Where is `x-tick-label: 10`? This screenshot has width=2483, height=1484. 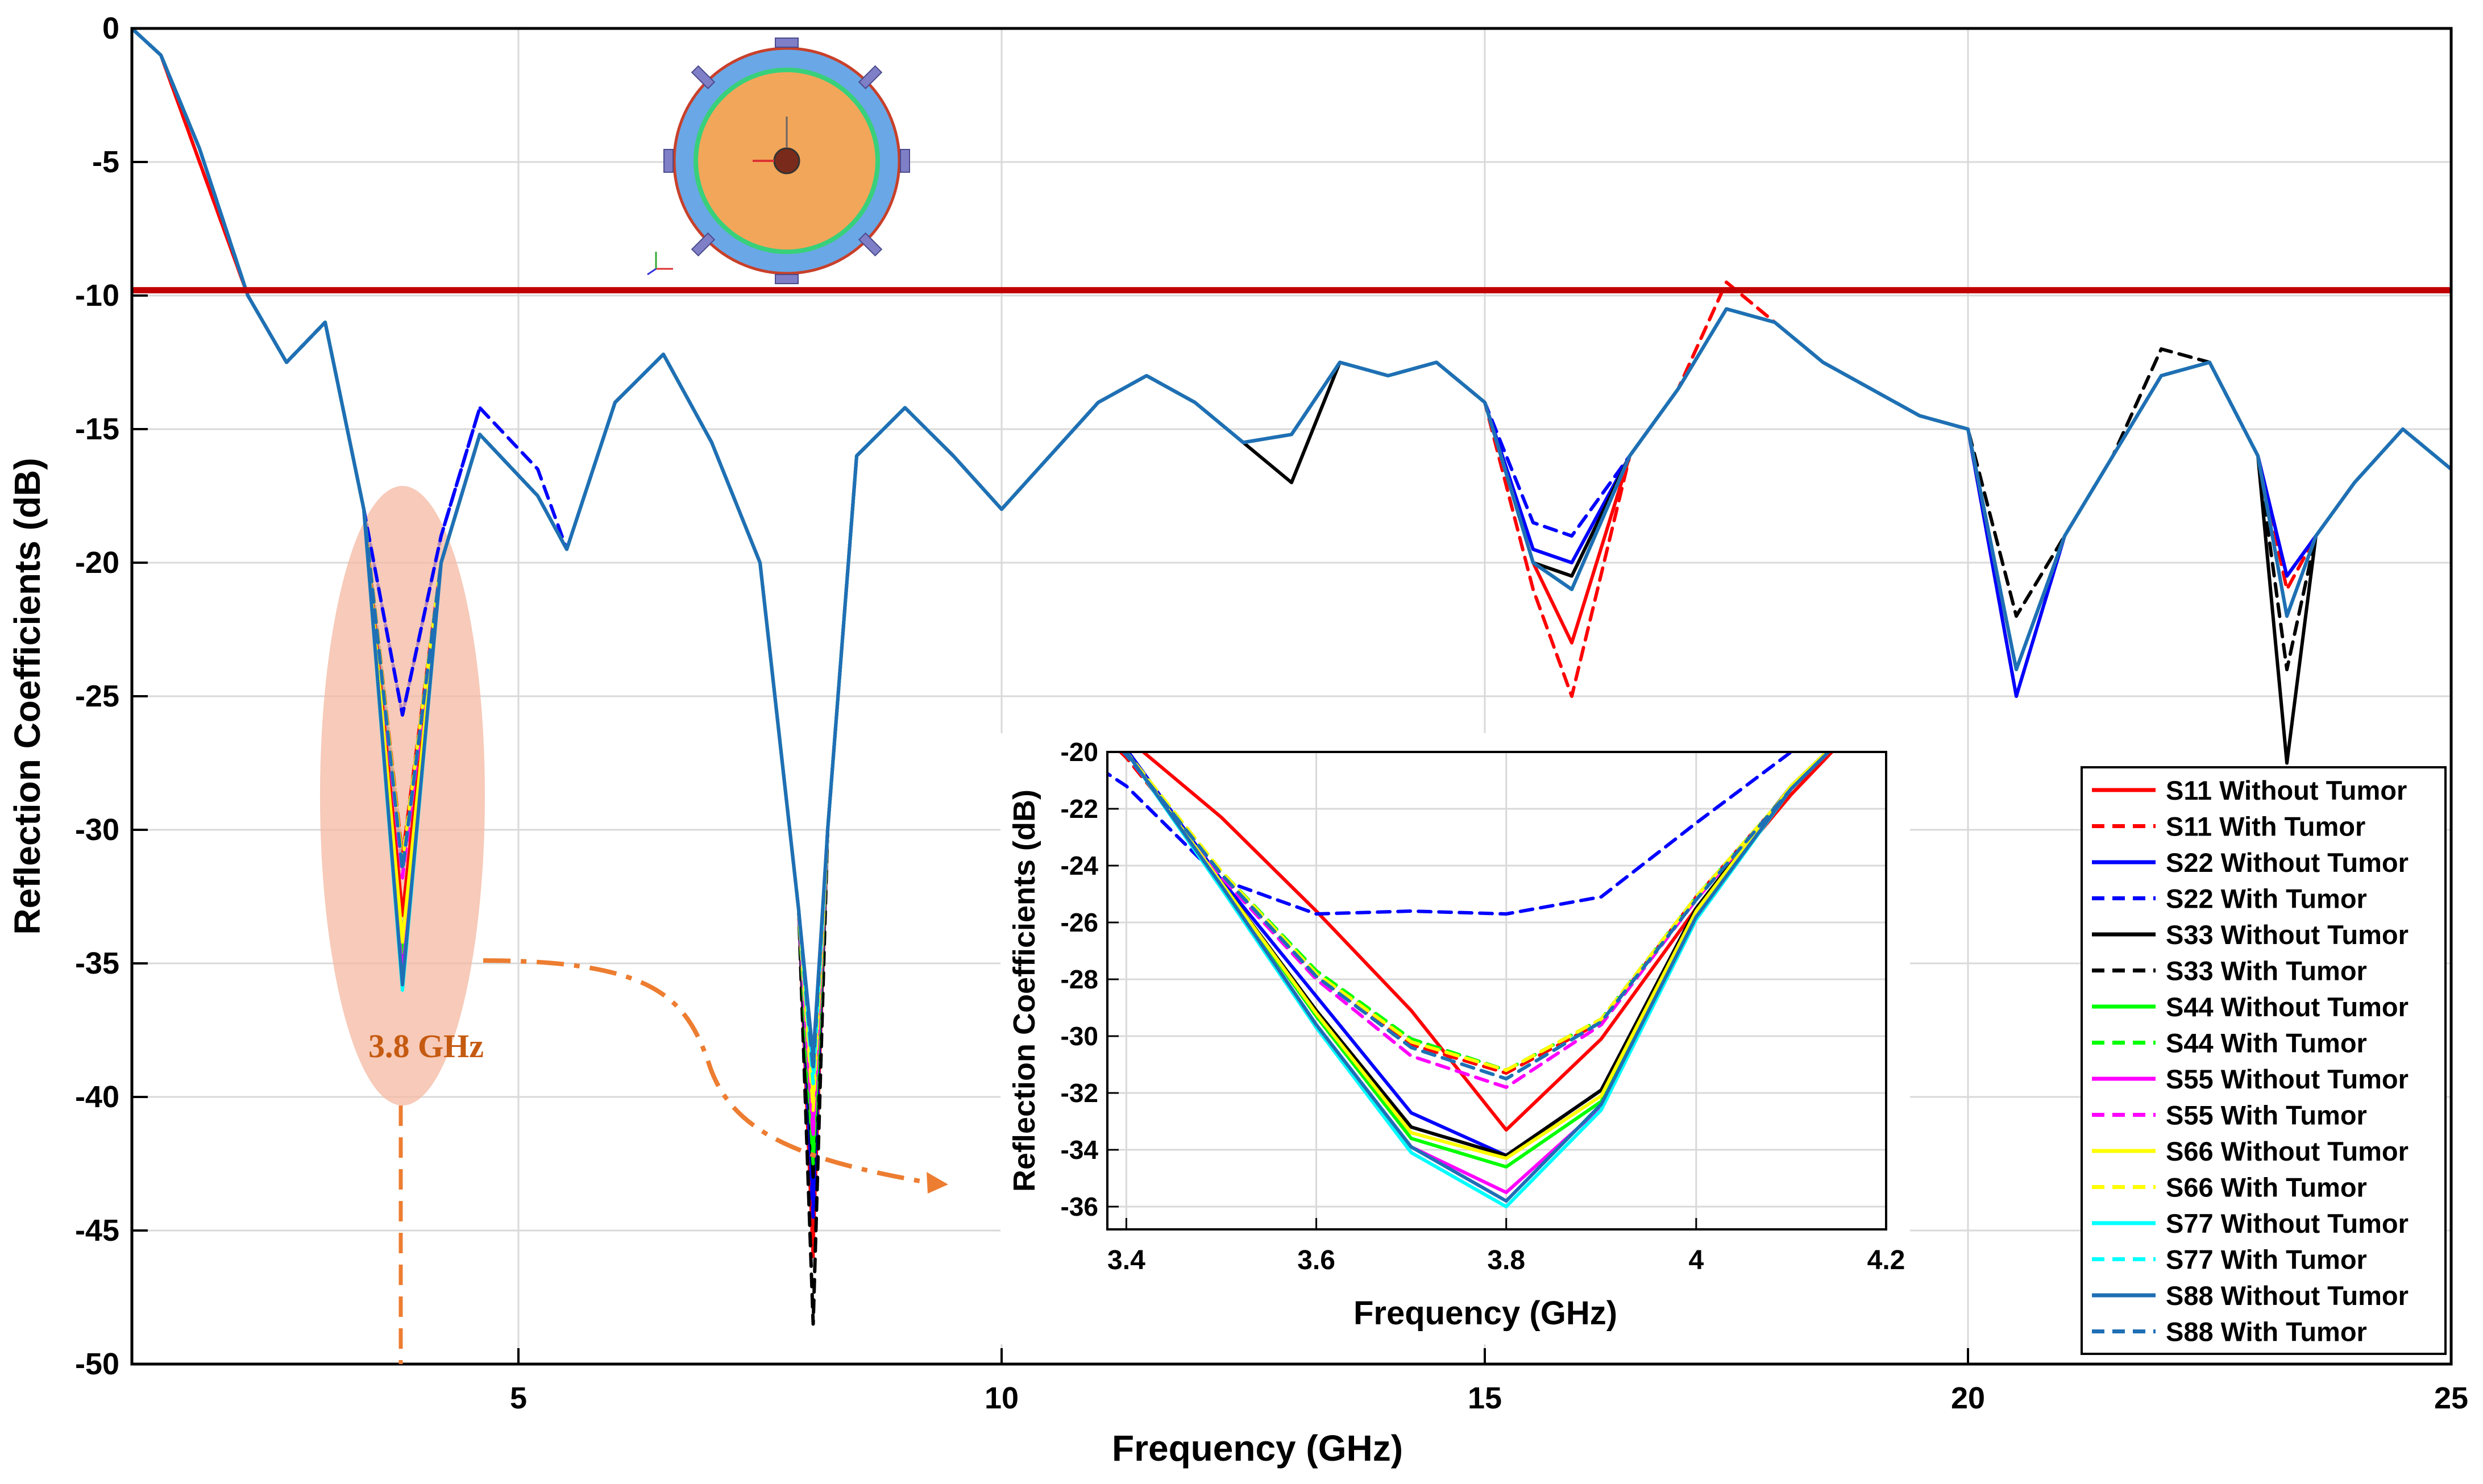
x-tick-label: 10 is located at coordinates (1002, 1398).